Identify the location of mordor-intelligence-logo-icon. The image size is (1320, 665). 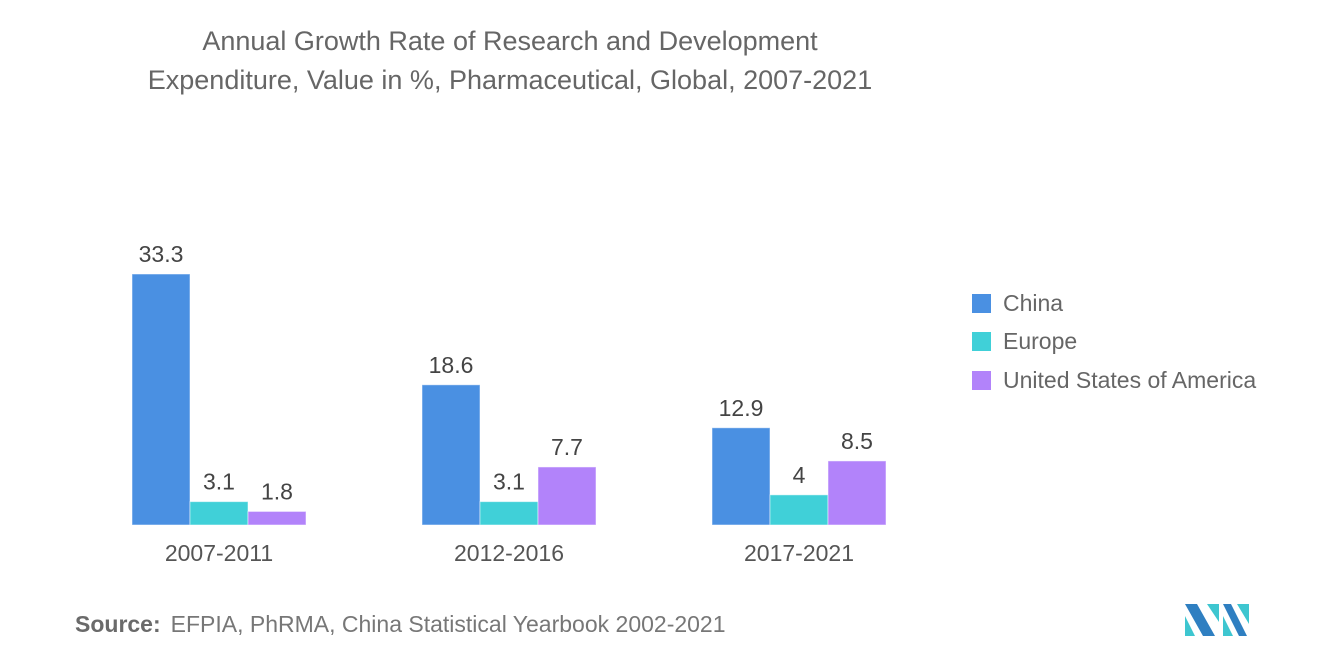
(1217, 620).